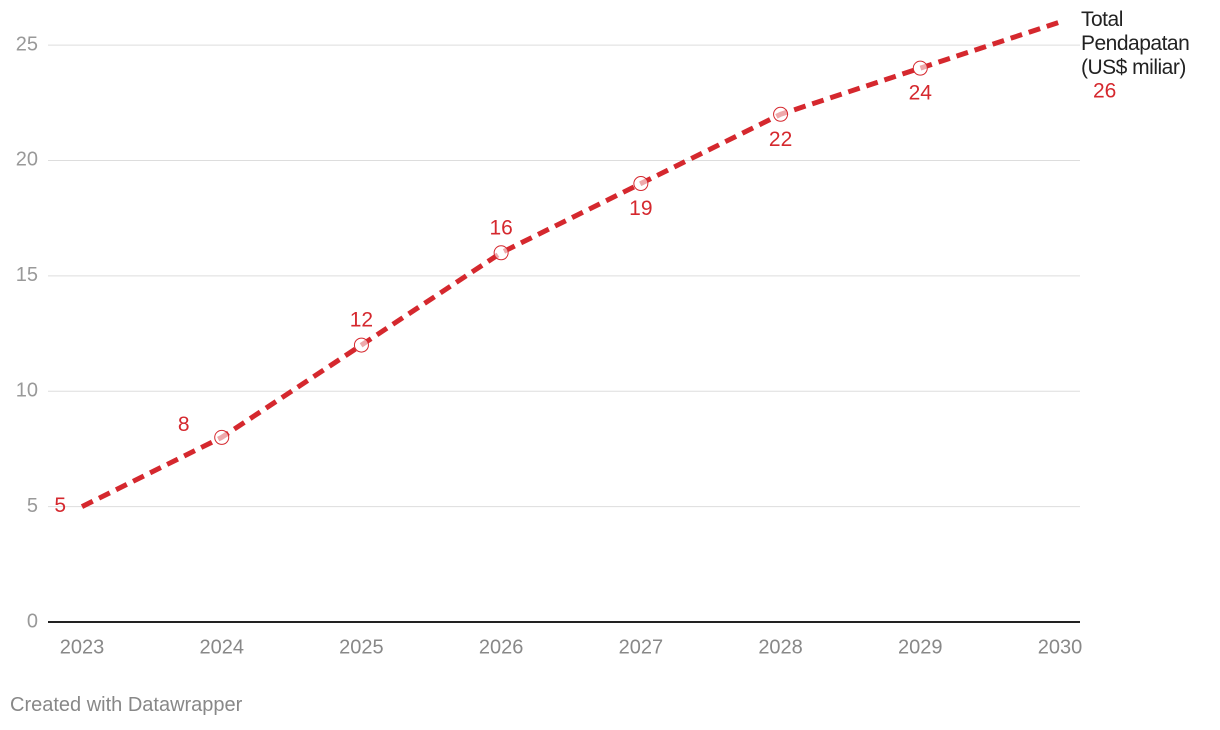 The width and height of the screenshot is (1220, 730). I want to click on data-label: 5, so click(60, 505).